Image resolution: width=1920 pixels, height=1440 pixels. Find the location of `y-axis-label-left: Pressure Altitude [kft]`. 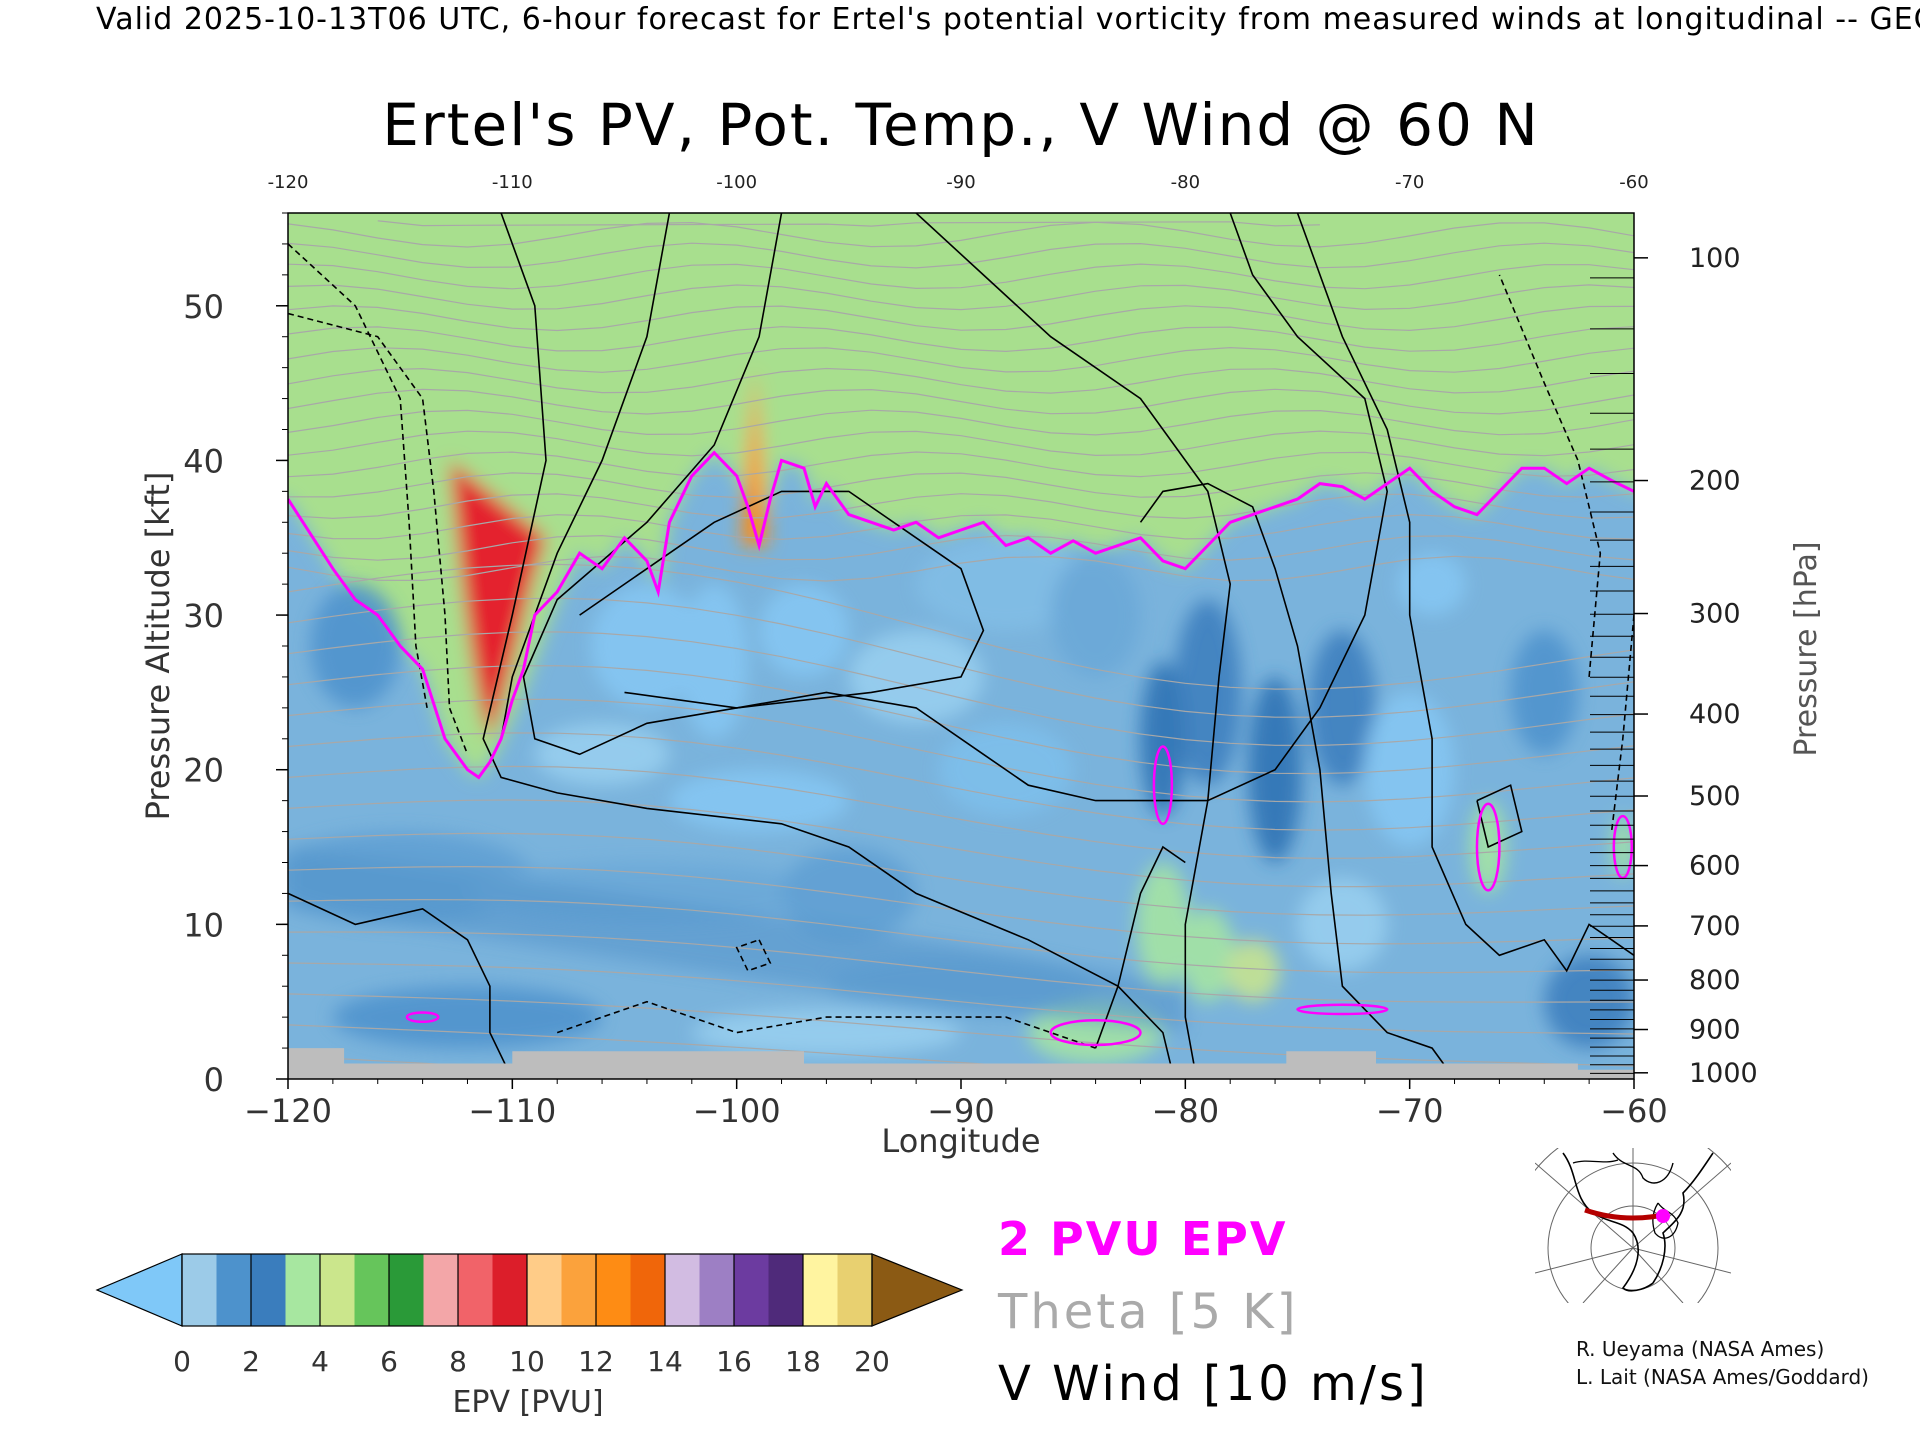

y-axis-label-left: Pressure Altitude [kft] is located at coordinates (158, 646).